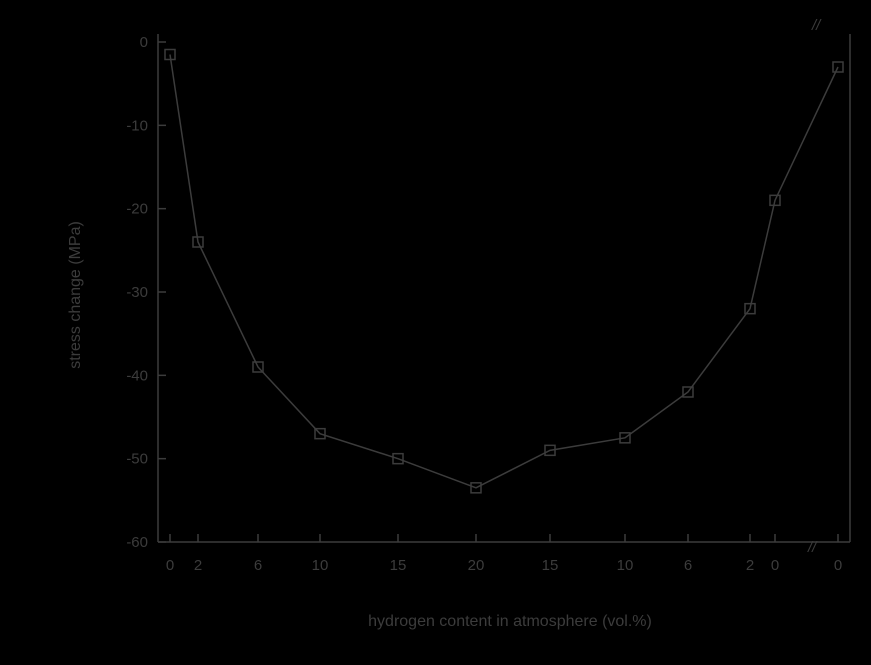  I want to click on y-tick-label: -50, so click(137, 459).